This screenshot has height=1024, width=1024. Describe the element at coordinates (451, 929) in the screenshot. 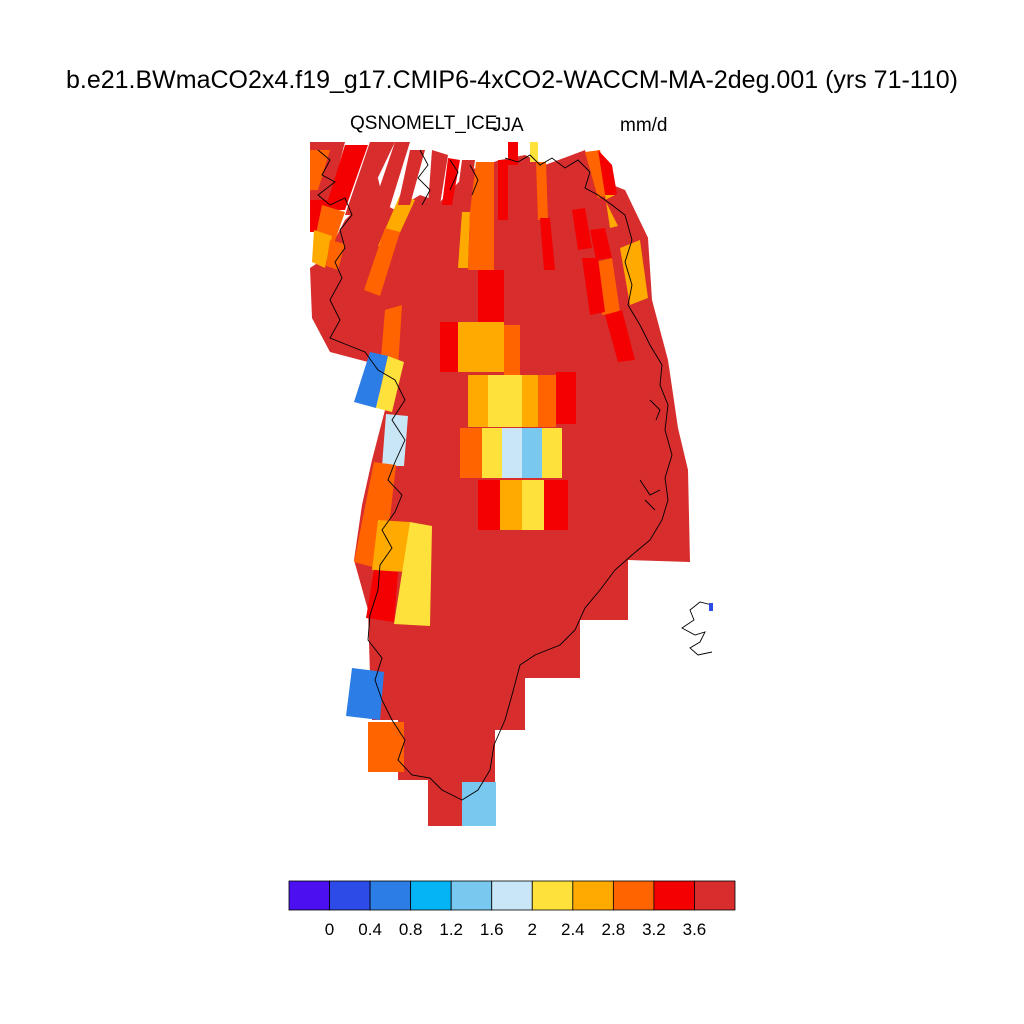

I see `colorbar-tick-label: 1.2` at that location.